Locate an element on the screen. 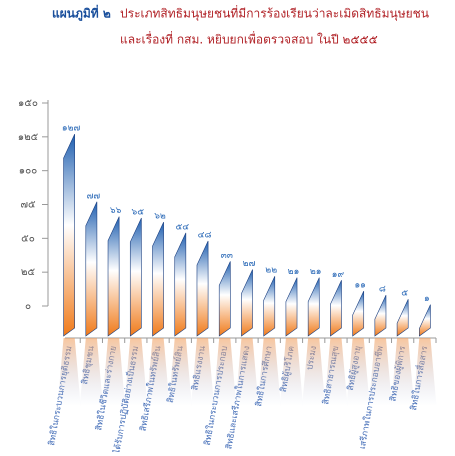 This screenshot has height=456, width=455. value-label: ๒๗ is located at coordinates (249, 264).